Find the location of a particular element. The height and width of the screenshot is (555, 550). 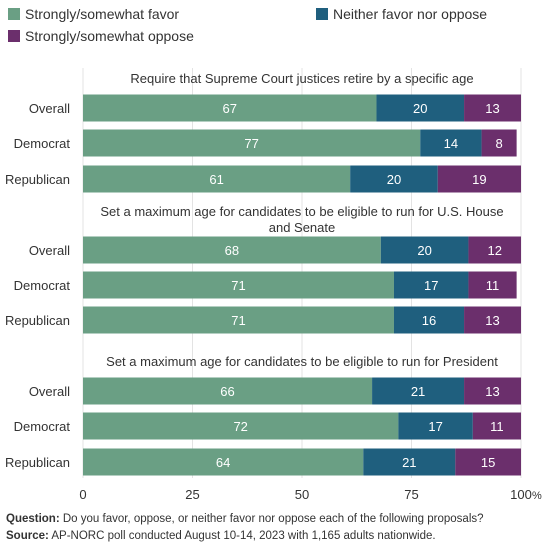

x-tick-label: 50 is located at coordinates (302, 494).